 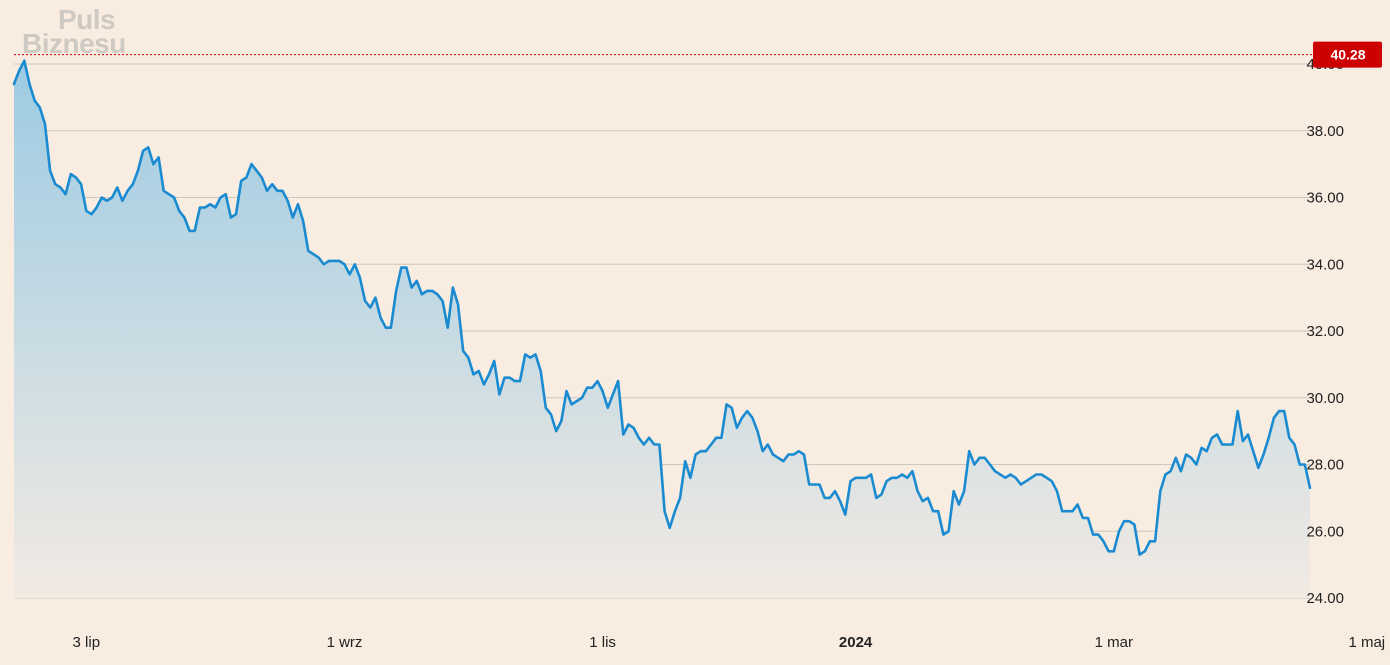 What do you see at coordinates (1325, 398) in the screenshot?
I see `y-tick-label: 30.00` at bounding box center [1325, 398].